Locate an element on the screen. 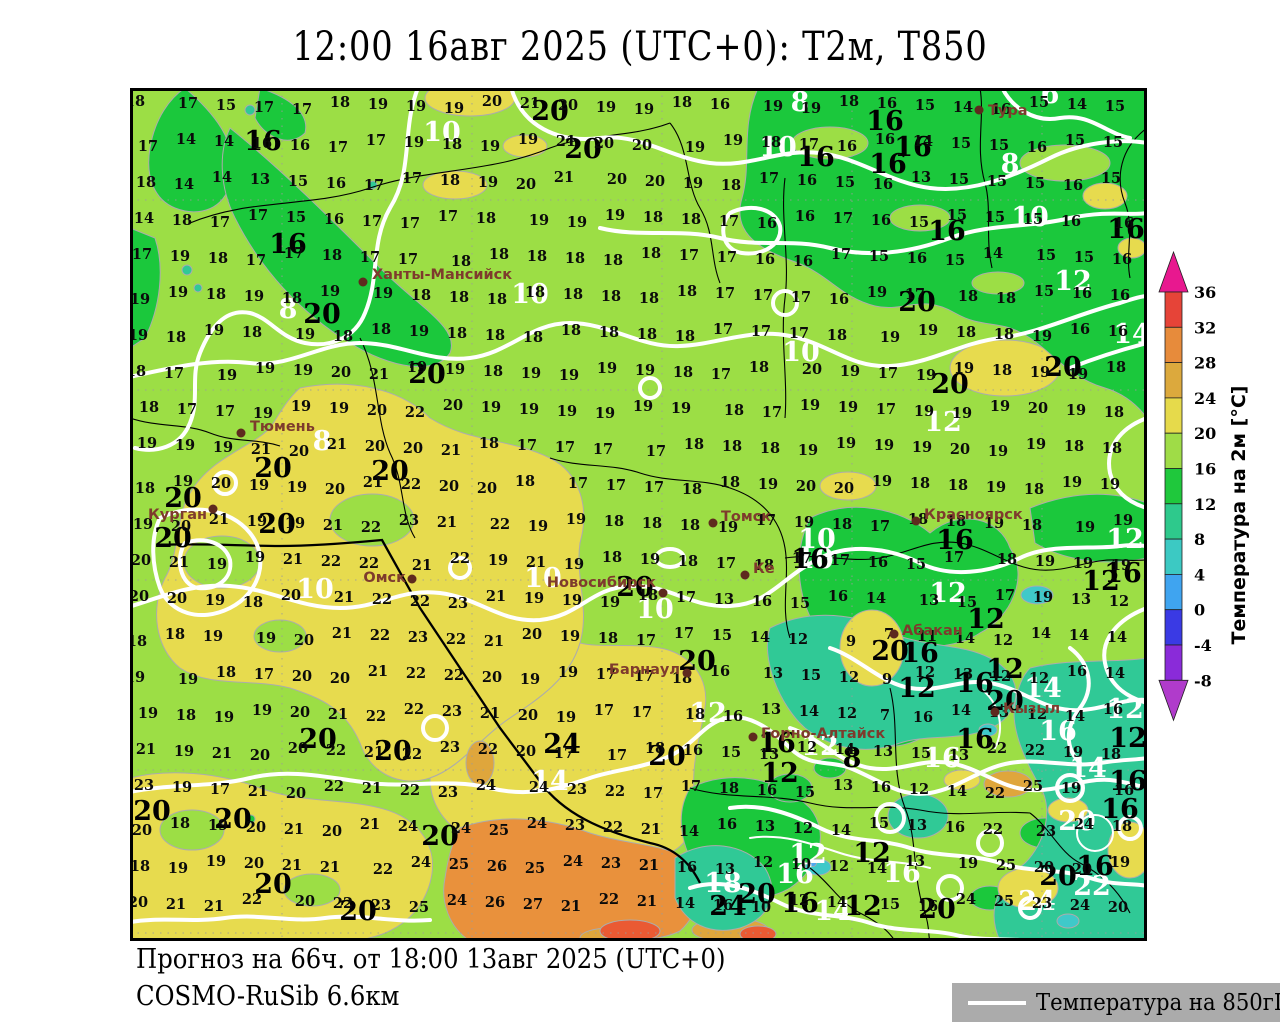 The image size is (1280, 1024). svg-text: 7 is located at coordinates (885, 715).